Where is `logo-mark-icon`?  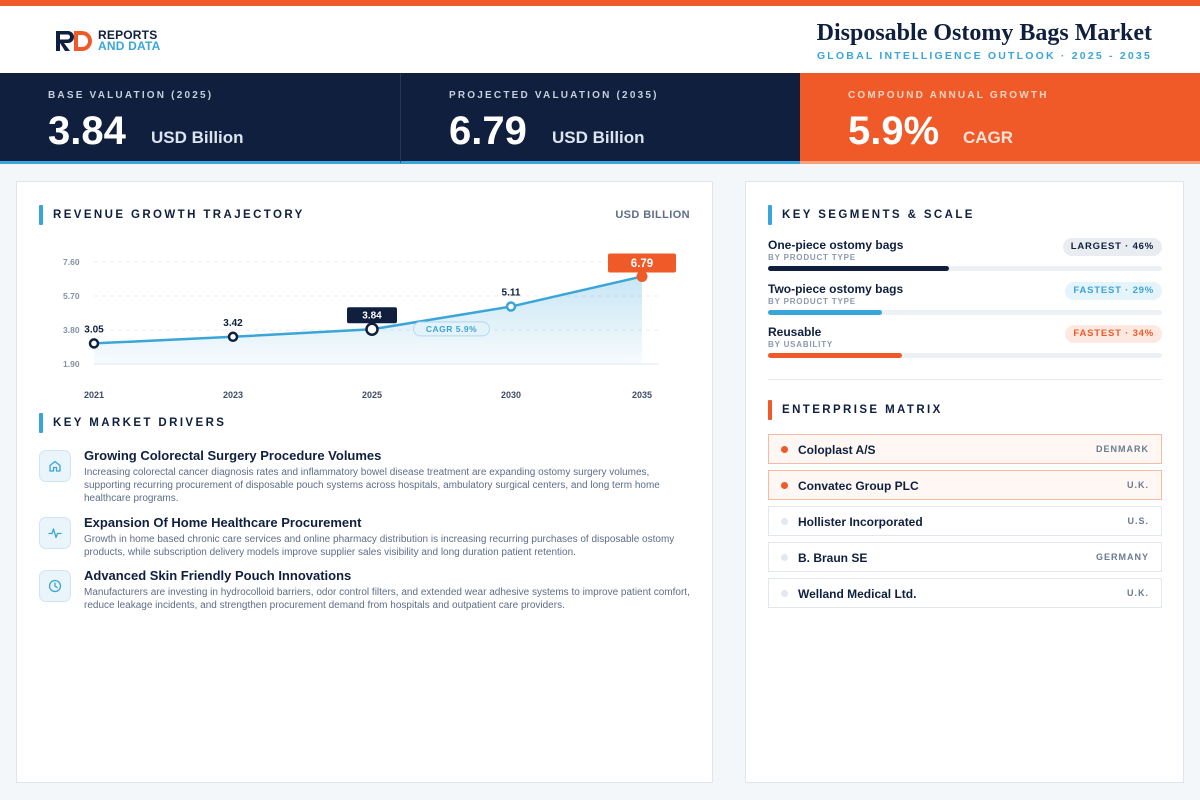
logo-mark-icon is located at coordinates (74, 41).